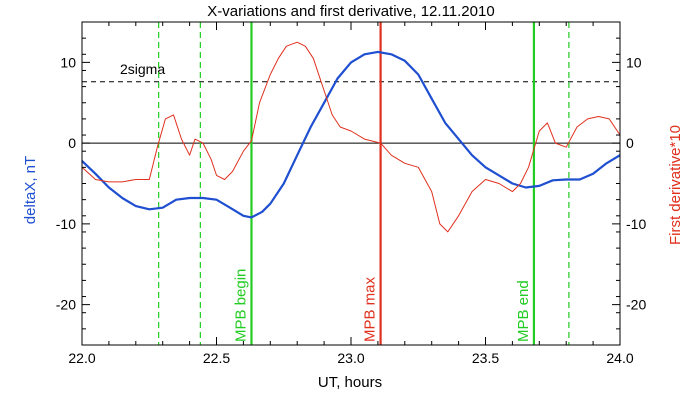 Image resolution: width=700 pixels, height=400 pixels. Describe the element at coordinates (81, 358) in the screenshot. I see `x-tick-label: 22.0` at that location.